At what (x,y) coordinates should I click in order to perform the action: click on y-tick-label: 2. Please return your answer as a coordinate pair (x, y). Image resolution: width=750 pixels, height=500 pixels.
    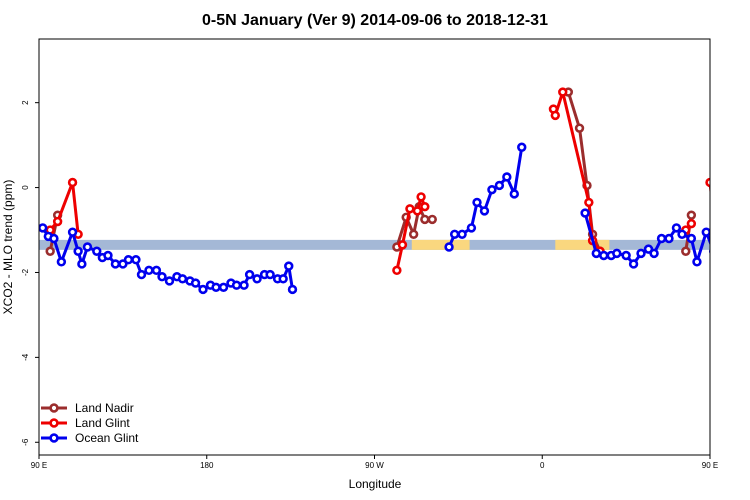
    Looking at the image, I should click on (25, 102).